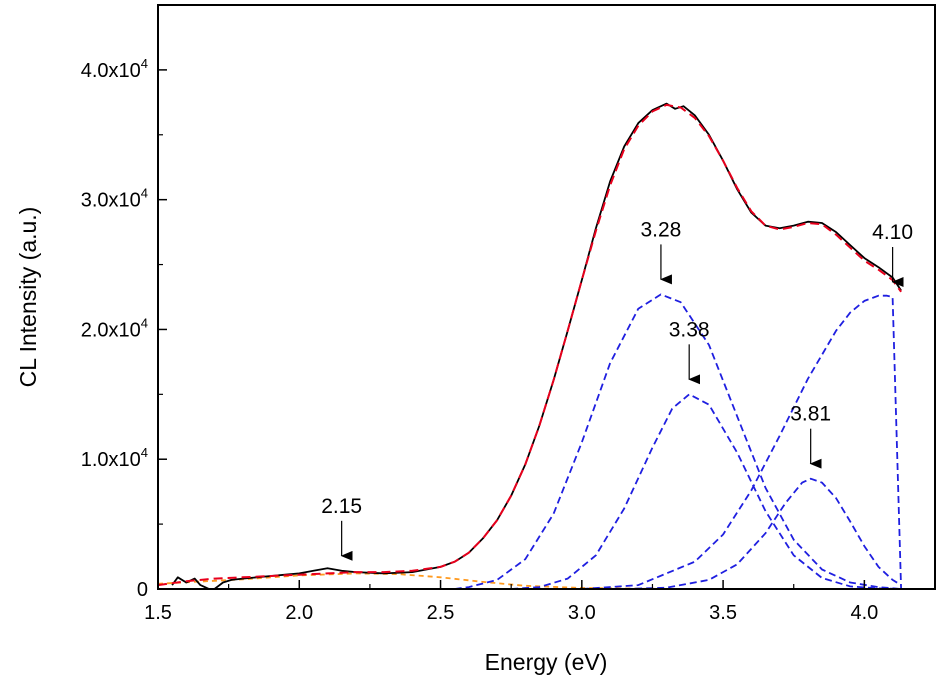 The width and height of the screenshot is (950, 686). I want to click on peak-label: 4.10, so click(892, 232).